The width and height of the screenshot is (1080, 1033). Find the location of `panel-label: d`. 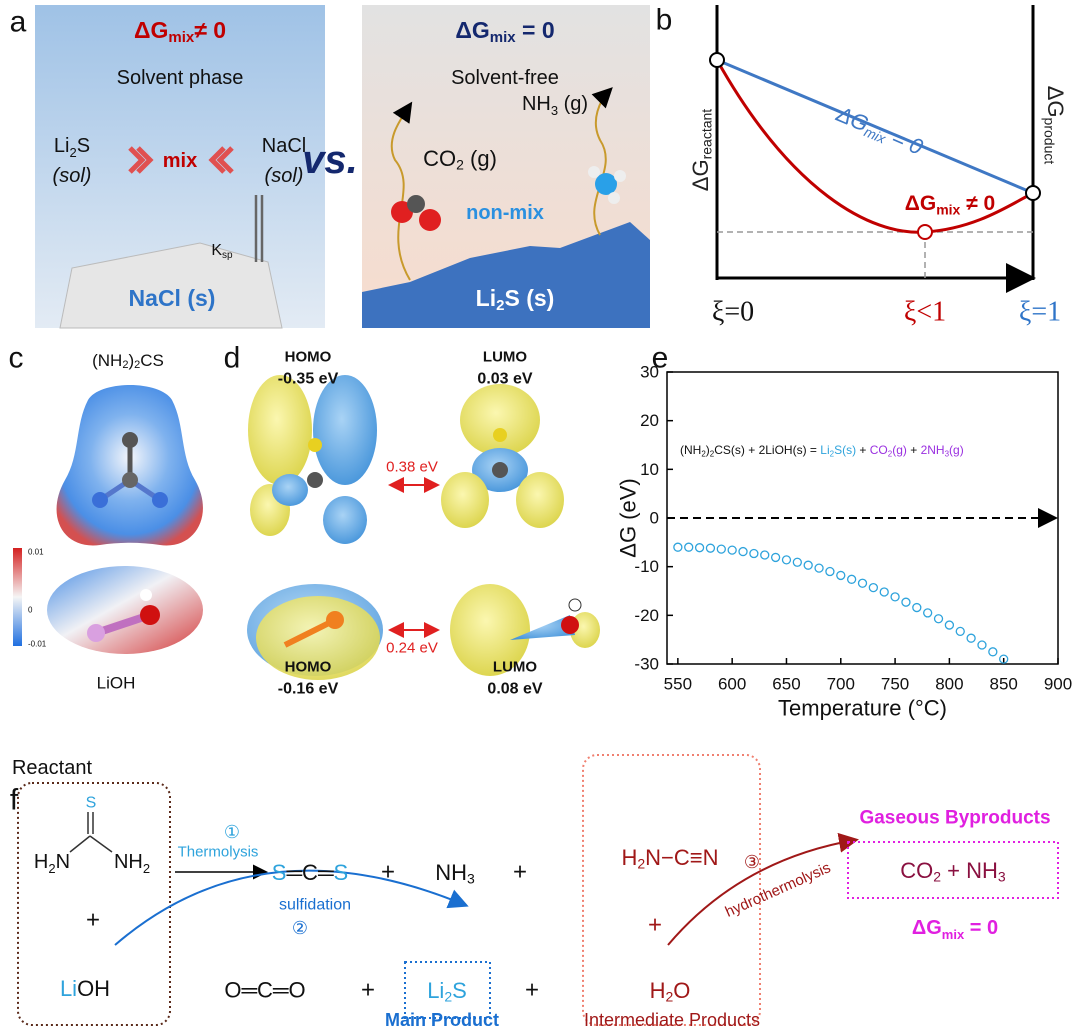

panel-label: d is located at coordinates (232, 358).